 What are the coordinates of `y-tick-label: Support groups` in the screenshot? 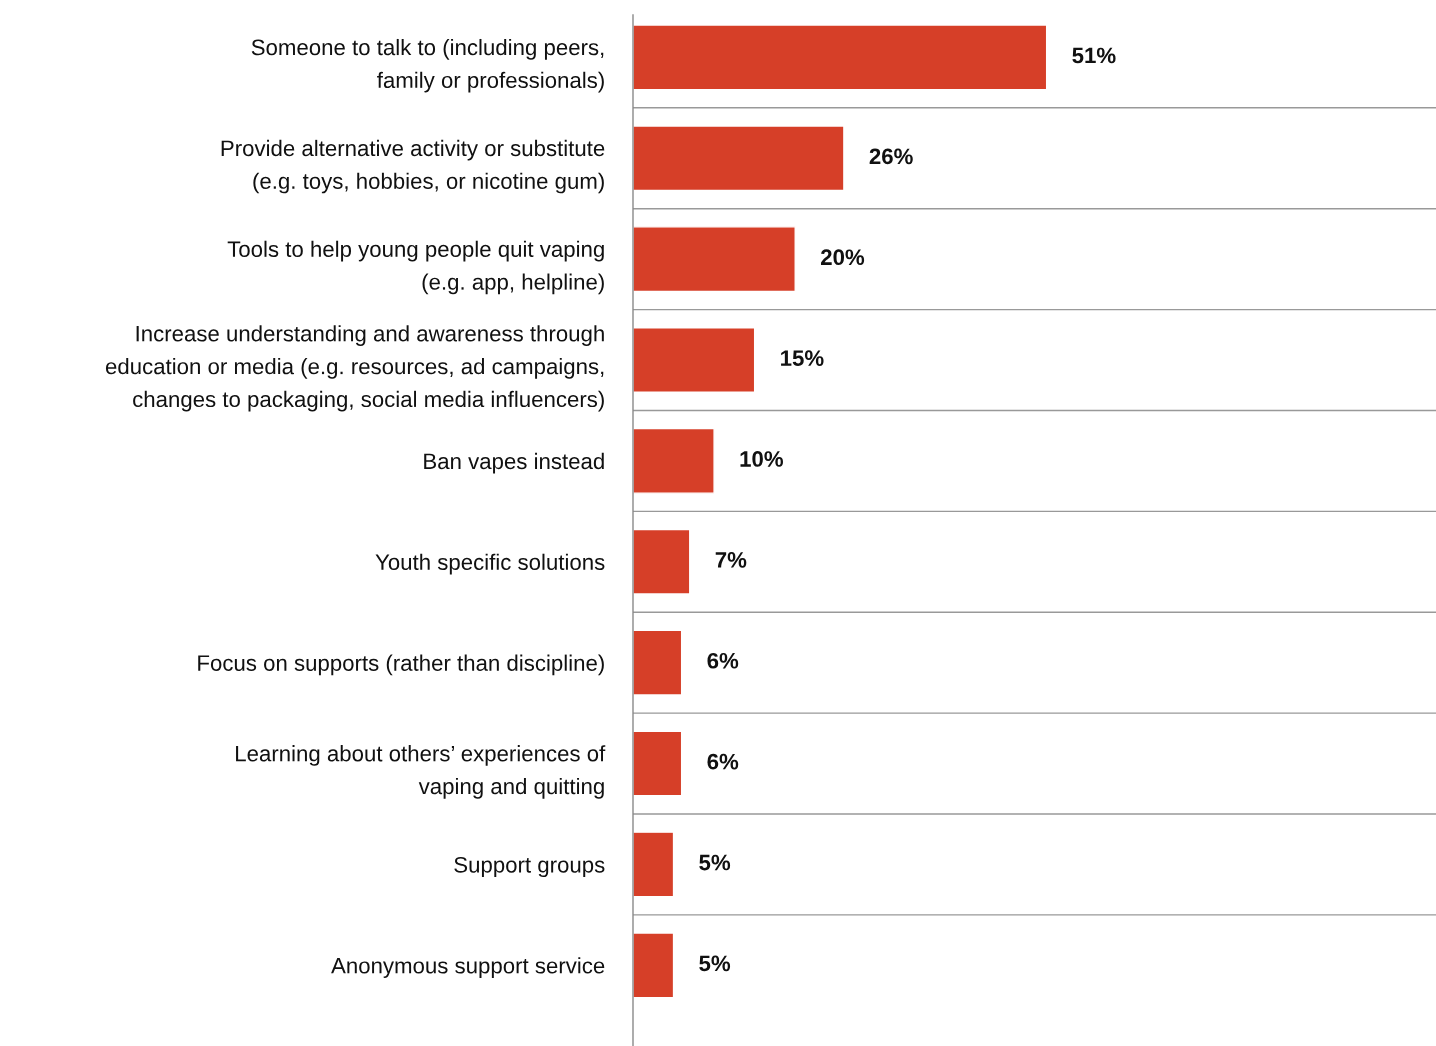 It's located at (529, 867).